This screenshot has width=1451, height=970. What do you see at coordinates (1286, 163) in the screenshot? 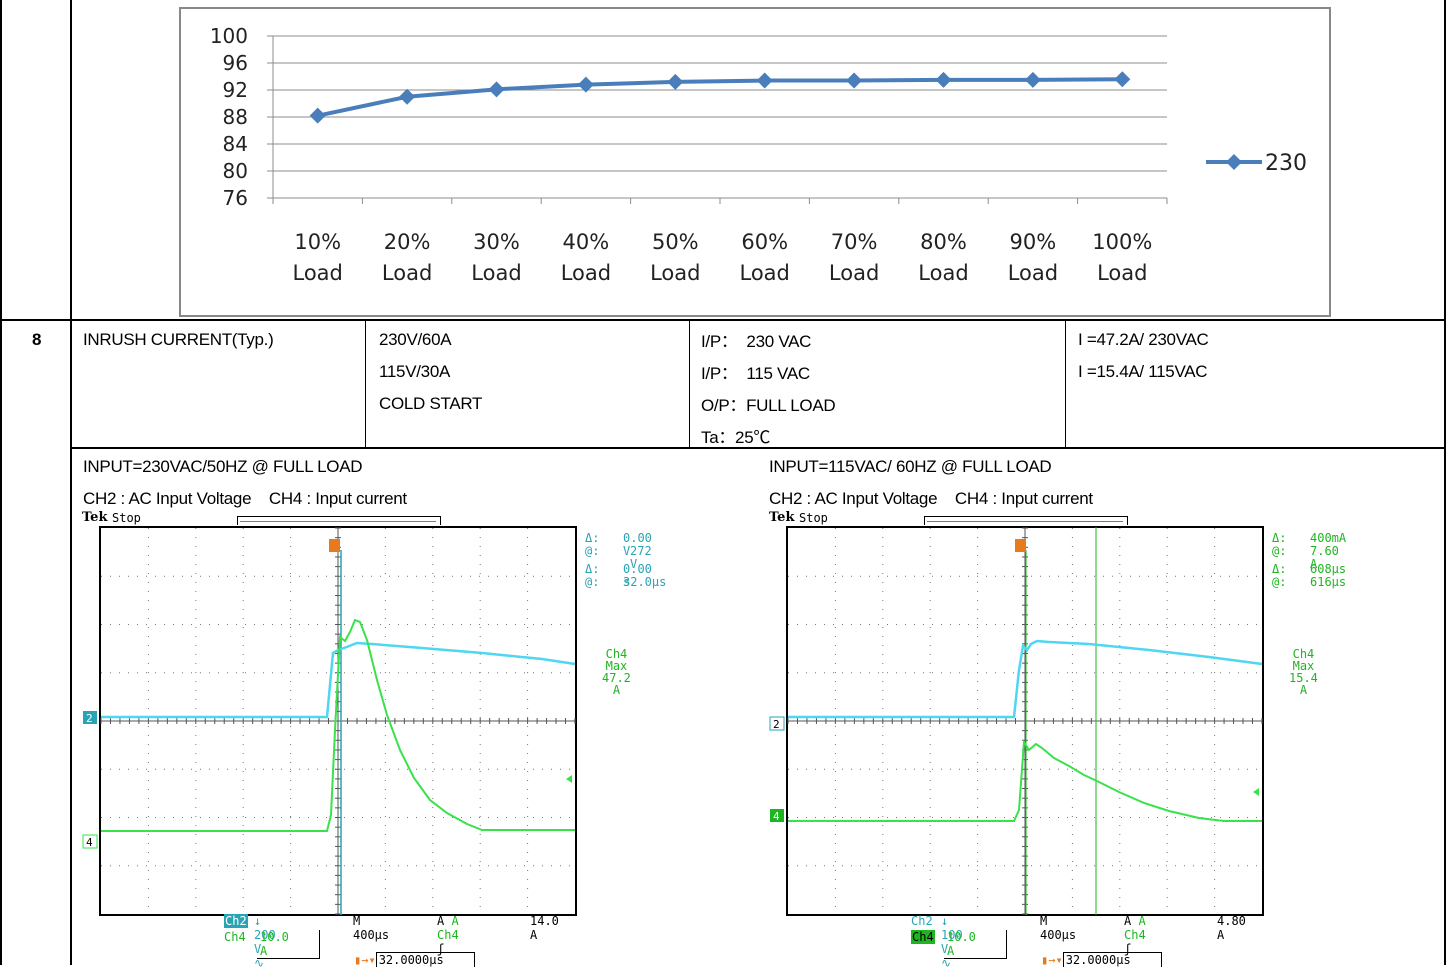
I see `legend-label: 230` at bounding box center [1286, 163].